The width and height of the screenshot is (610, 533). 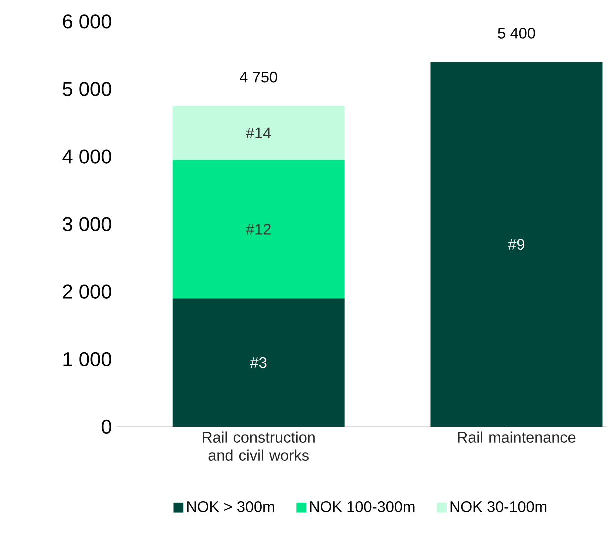 What do you see at coordinates (87, 157) in the screenshot?
I see `y-tick-label: 4 000` at bounding box center [87, 157].